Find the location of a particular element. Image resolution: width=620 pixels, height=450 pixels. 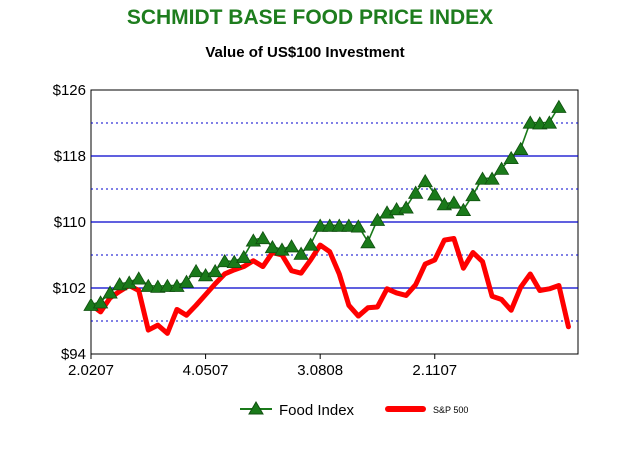

y-tick-label: $110 is located at coordinates (70, 222).